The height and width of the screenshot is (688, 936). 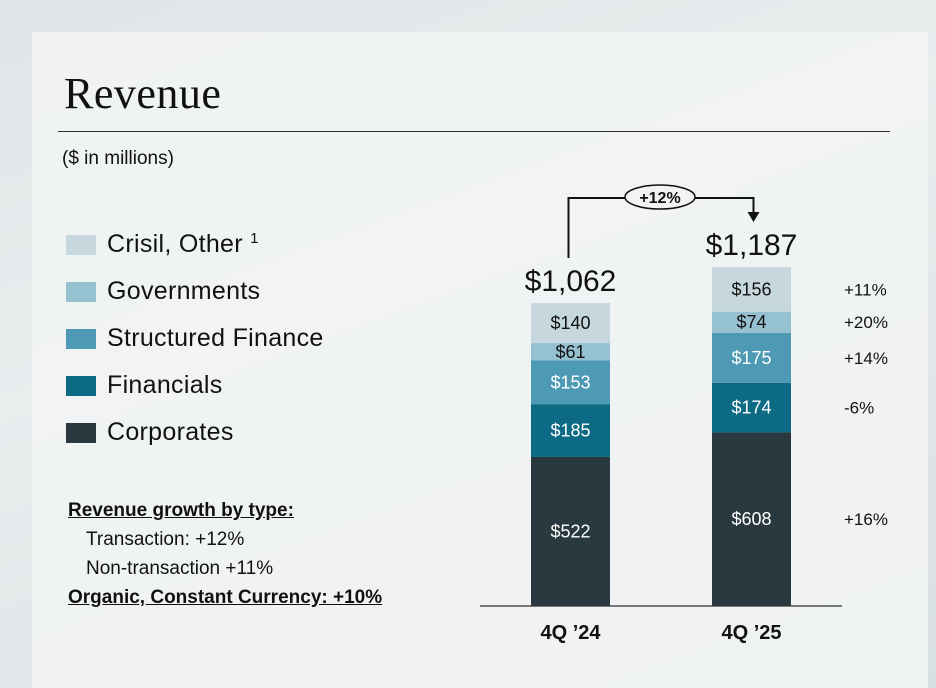 I want to click on legend-label-financials: Financials, so click(x=165, y=385).